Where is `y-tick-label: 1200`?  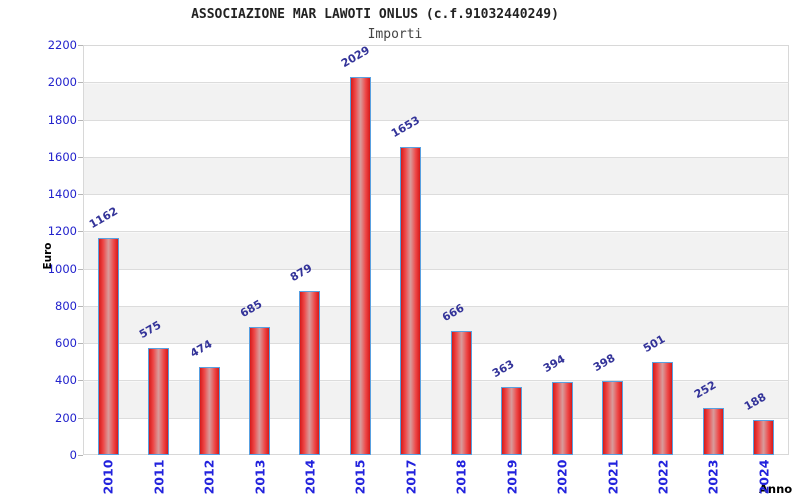
y-tick-label: 1200 is located at coordinates (62, 231).